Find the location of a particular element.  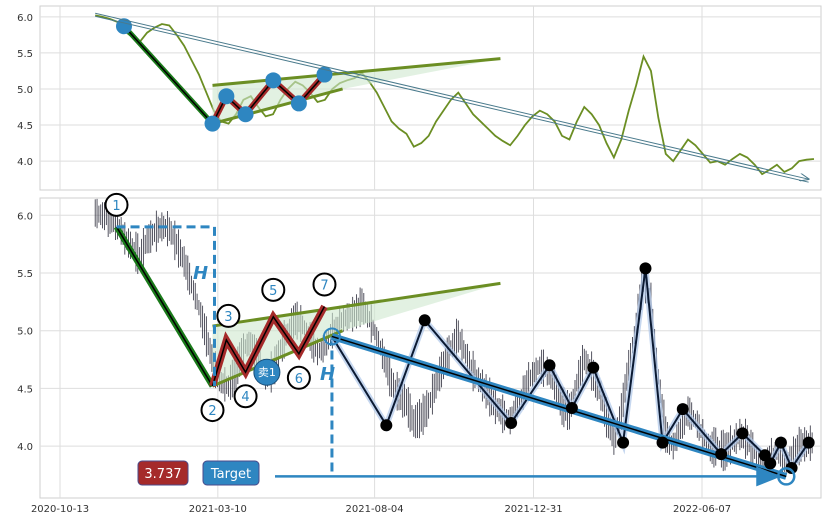

wedge-zigzag-core is located at coordinates (268, 346).